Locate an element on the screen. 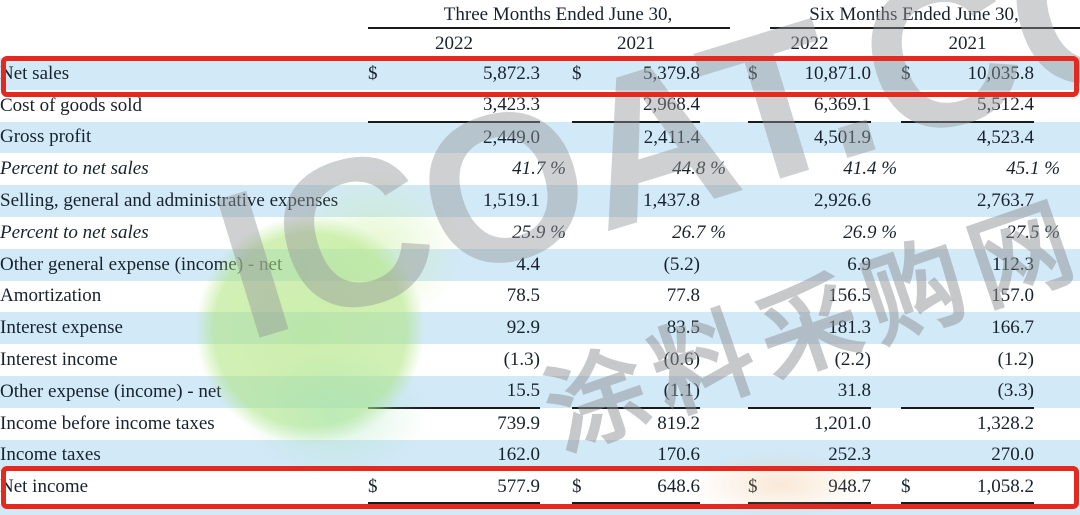 This screenshot has width=1080, height=515. value-text: 2,763.7 is located at coordinates (1006, 201).